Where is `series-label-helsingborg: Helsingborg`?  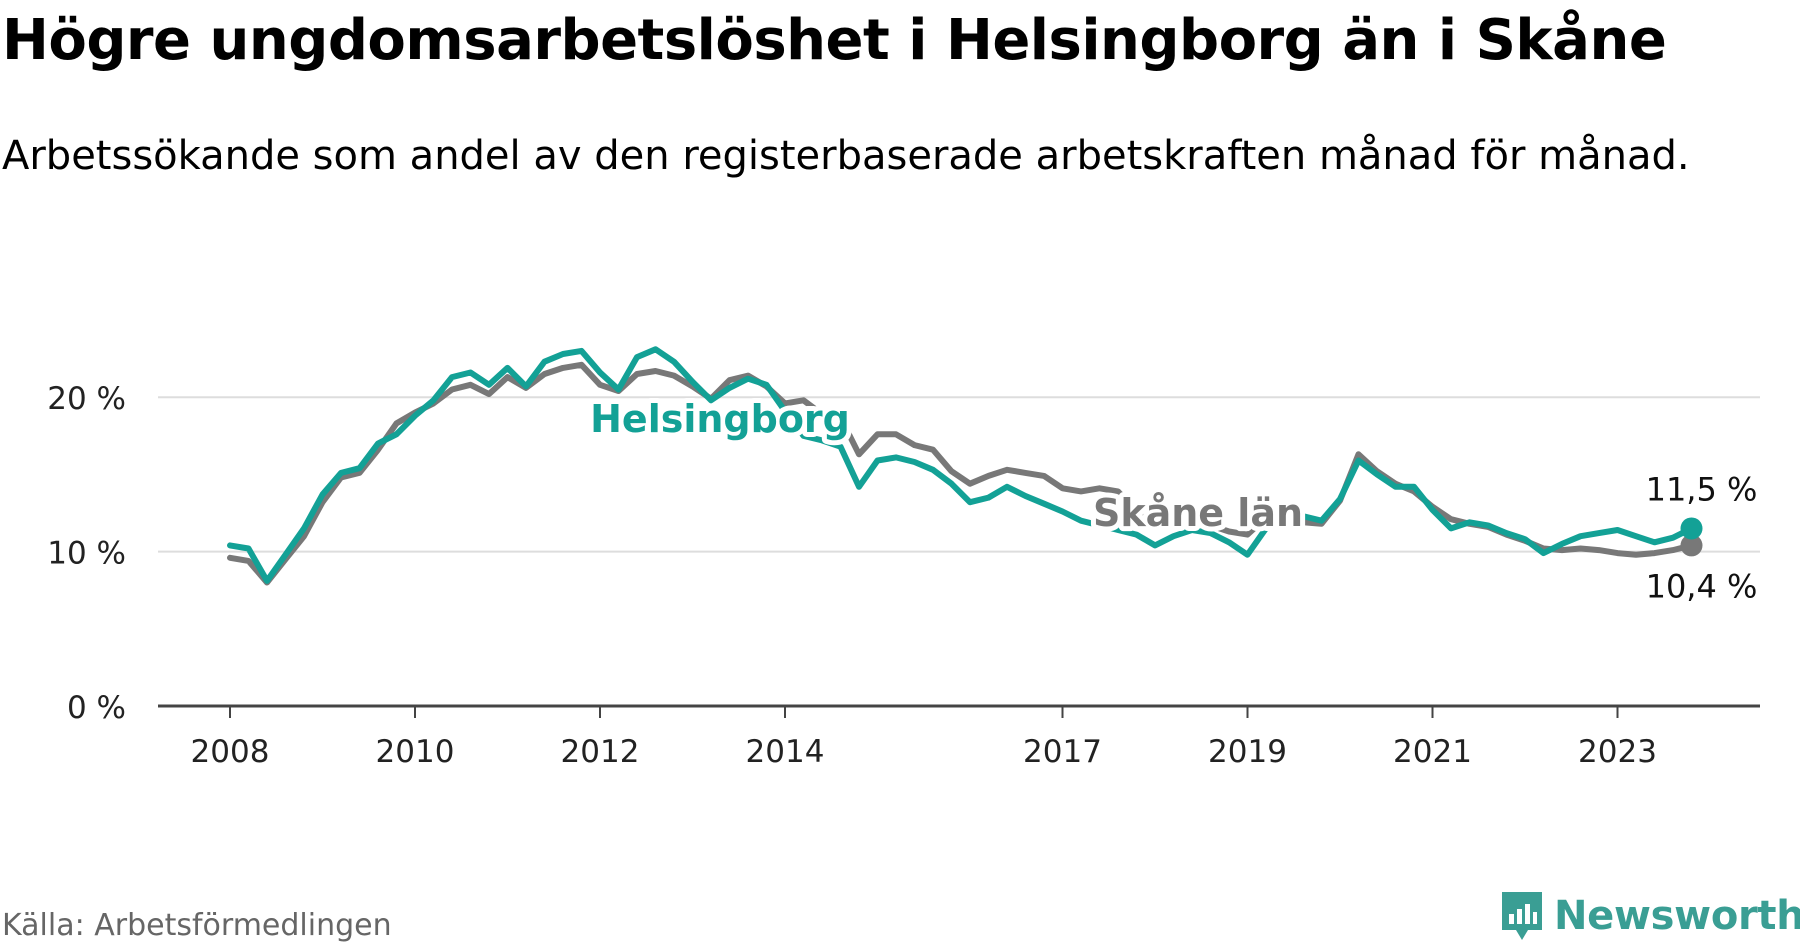 series-label-helsingborg: Helsingborg is located at coordinates (720, 419).